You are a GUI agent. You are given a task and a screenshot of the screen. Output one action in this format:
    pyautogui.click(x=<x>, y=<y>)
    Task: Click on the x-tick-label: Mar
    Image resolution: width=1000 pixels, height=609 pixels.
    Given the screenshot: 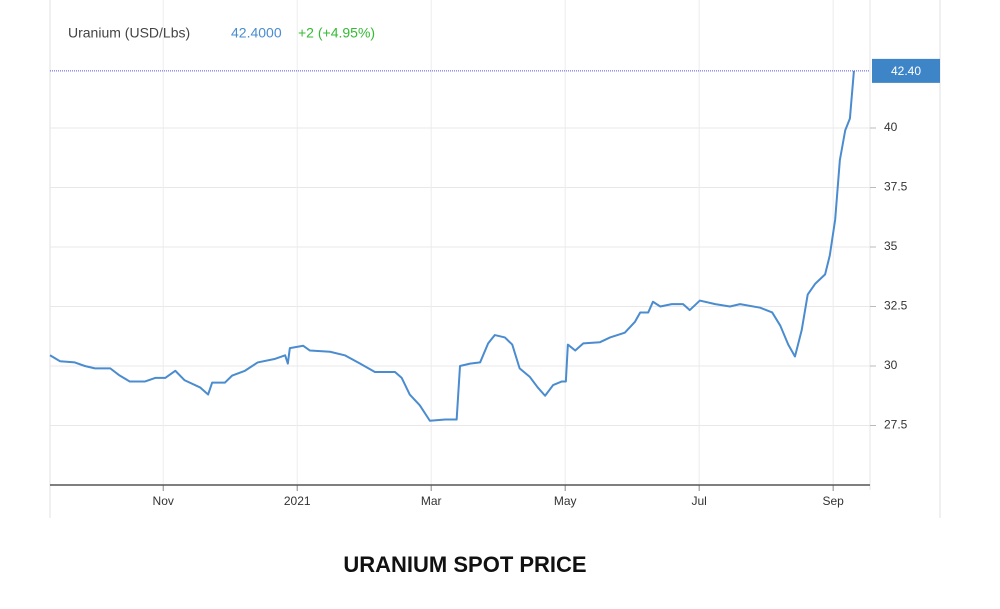 What is the action you would take?
    pyautogui.click(x=431, y=501)
    